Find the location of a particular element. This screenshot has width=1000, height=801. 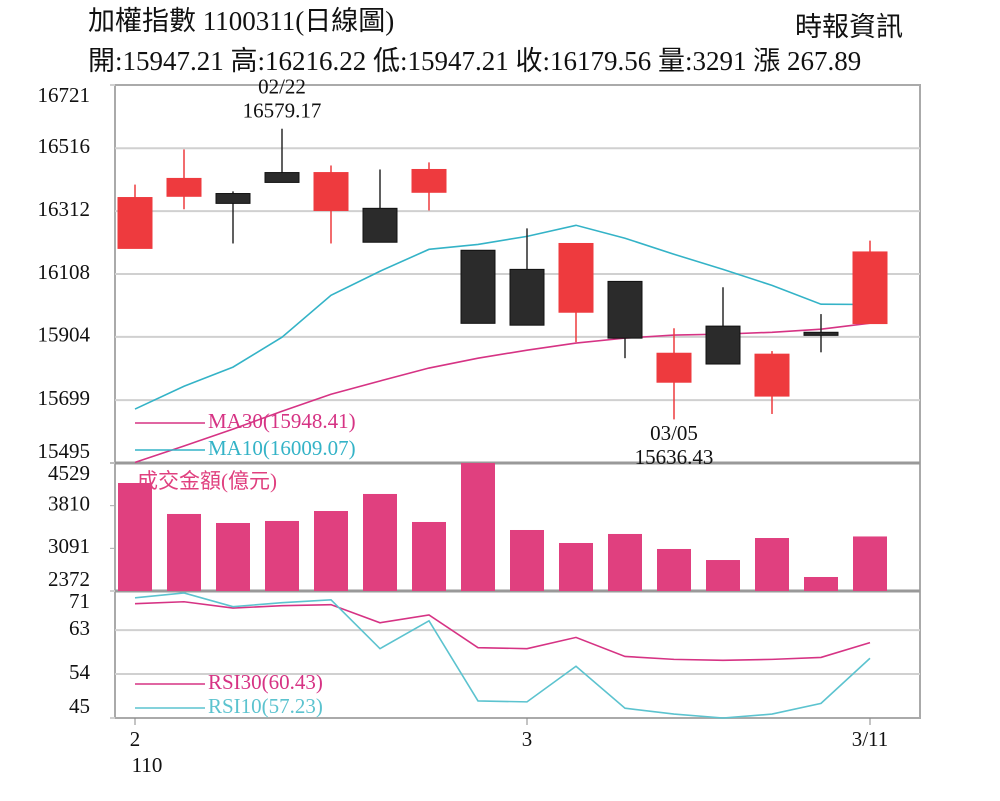

y-tick-label: 3091 is located at coordinates (69, 546).